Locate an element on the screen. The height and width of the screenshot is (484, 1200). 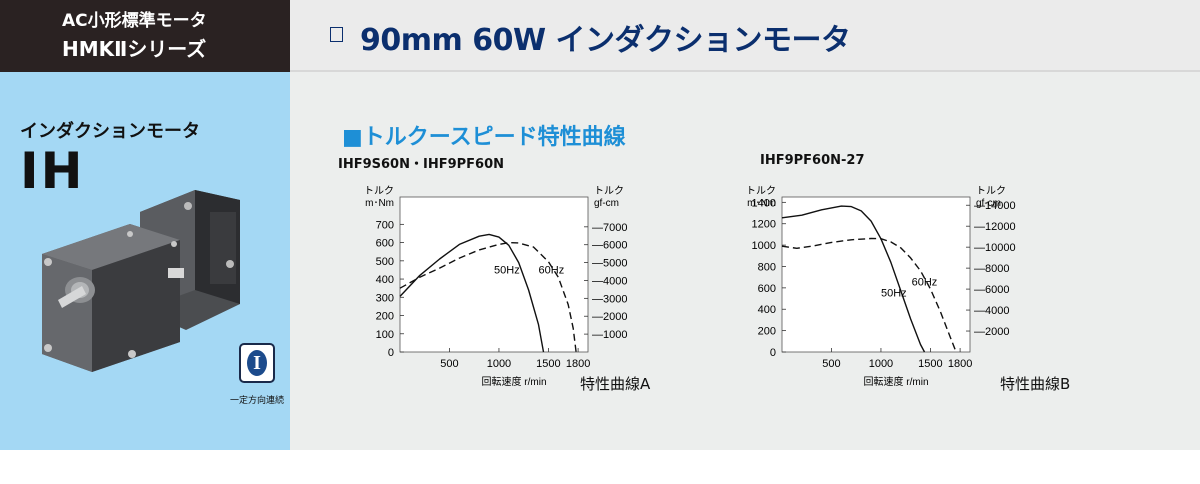
y-right-tick-label: —5000 is located at coordinates (609, 264).